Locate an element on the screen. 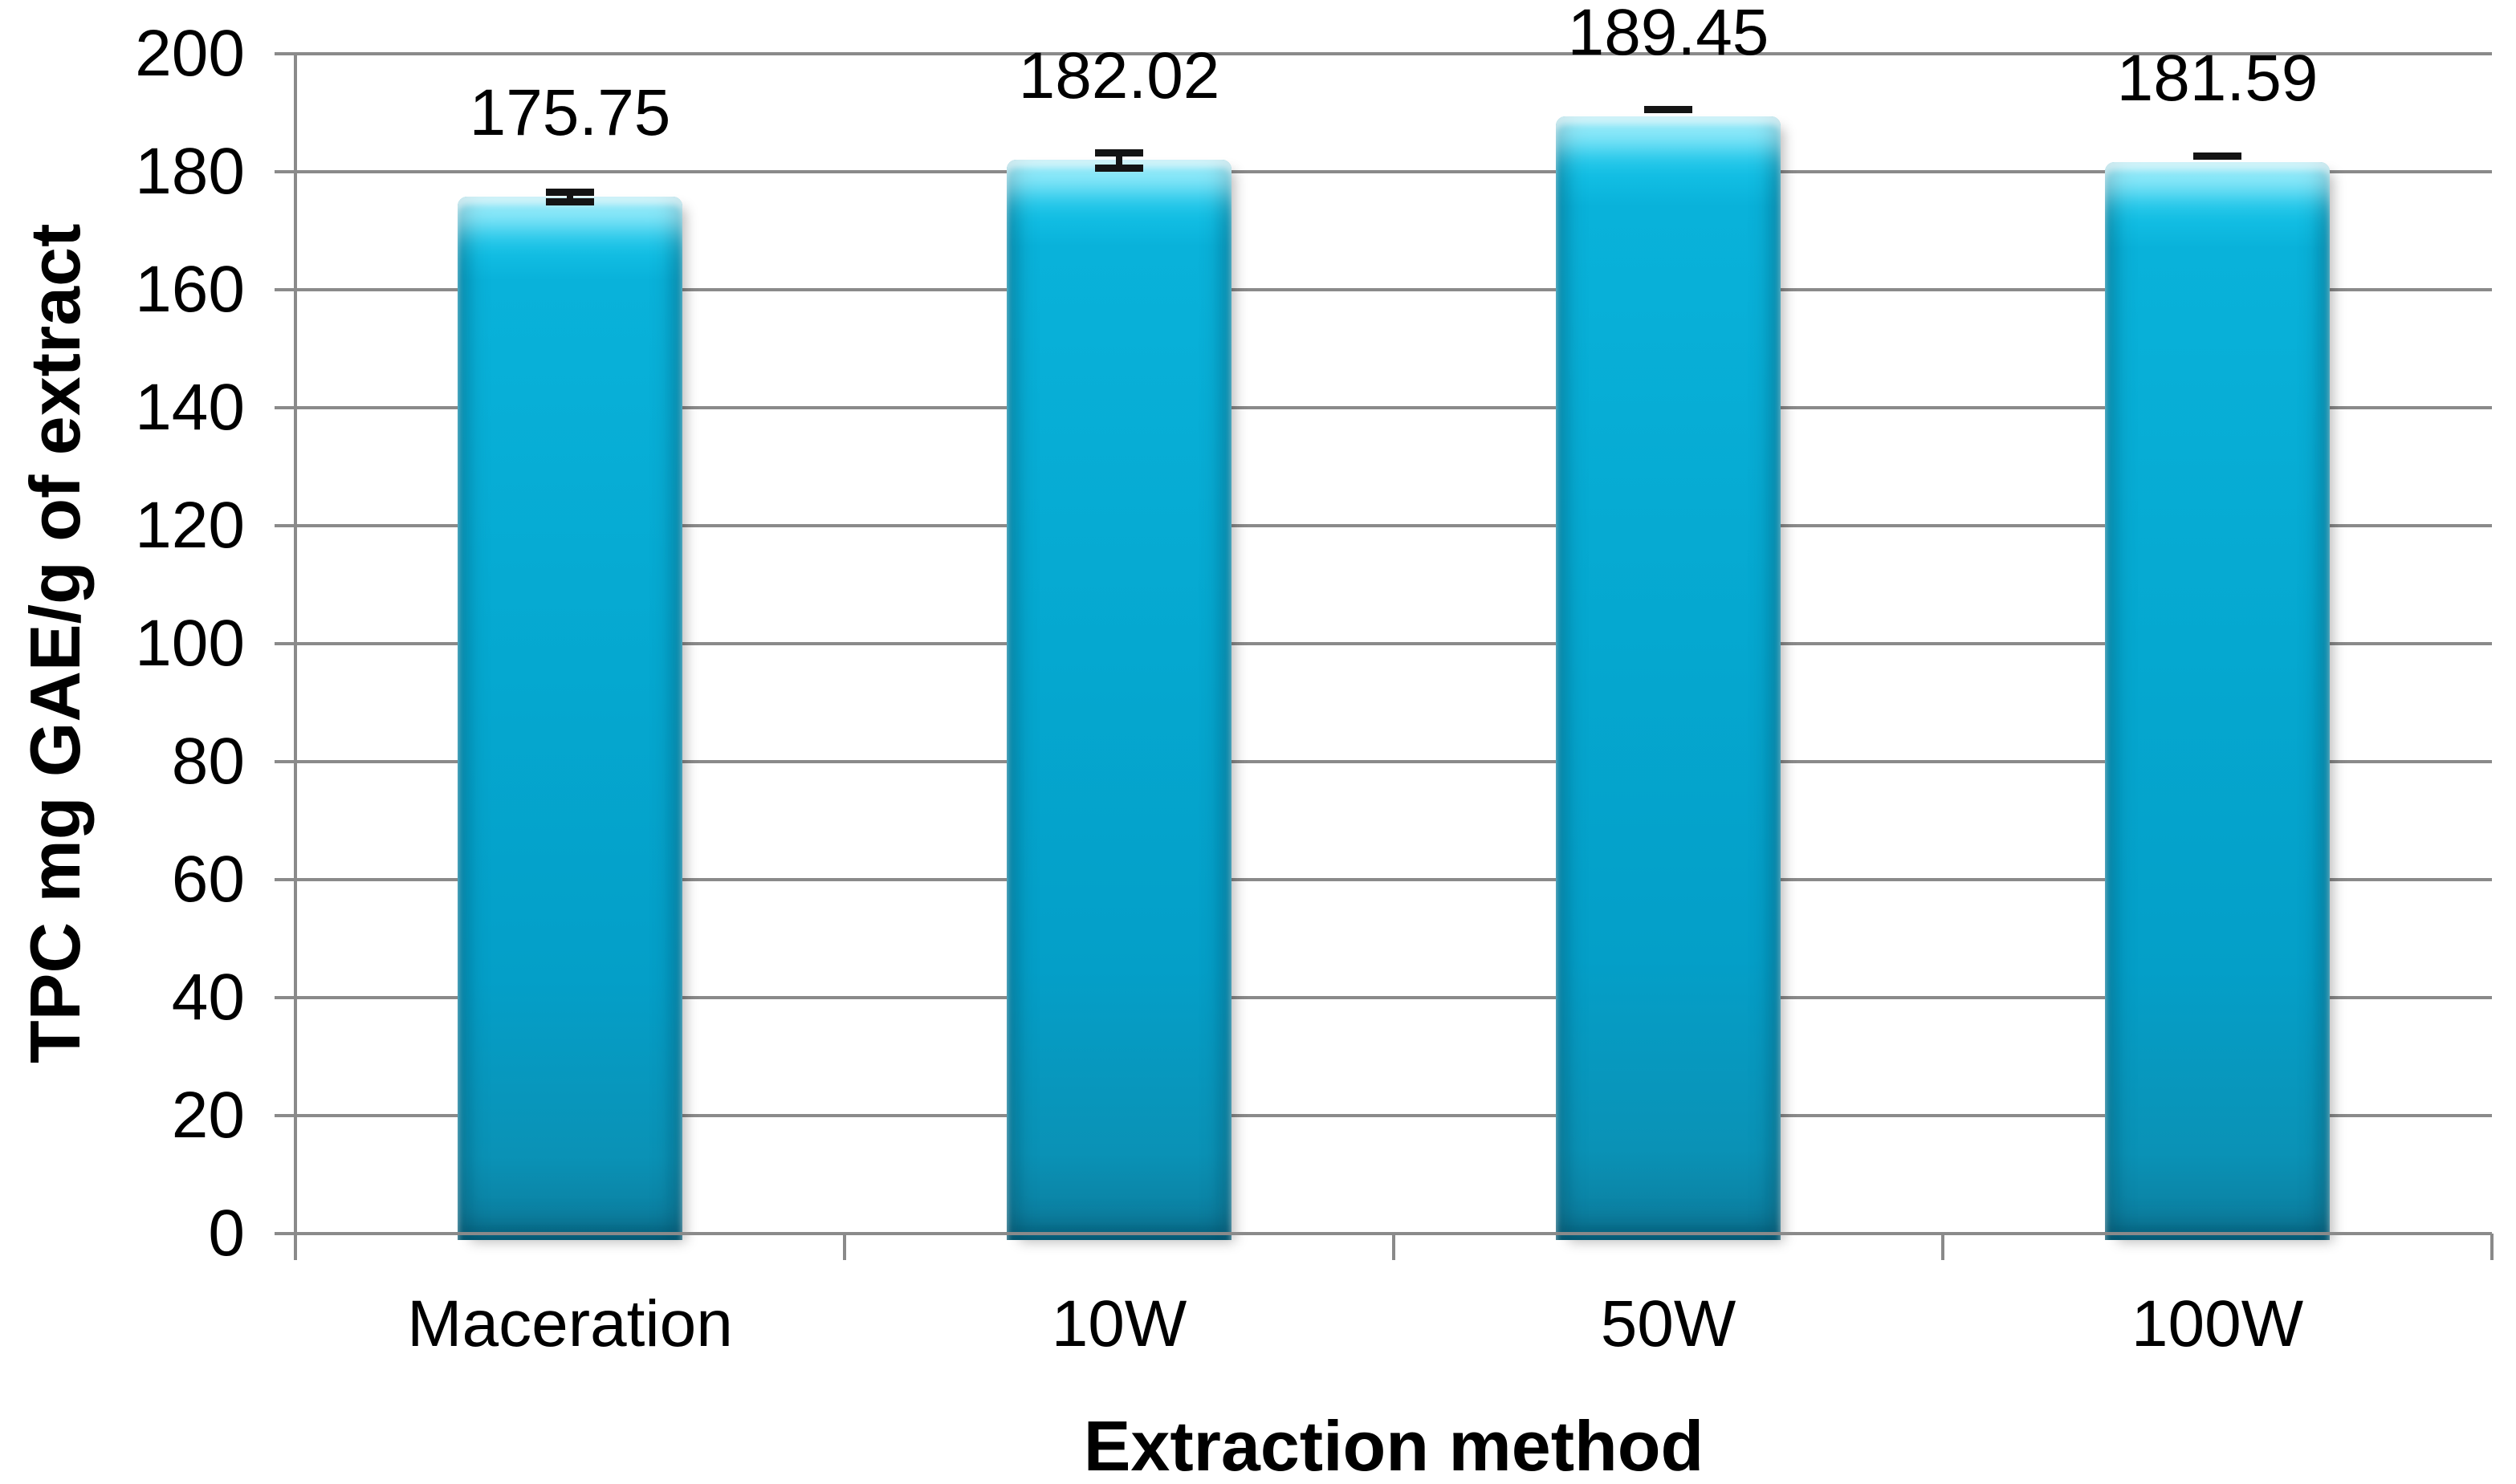 The height and width of the screenshot is (1484, 2516). y-tick-label: 200 is located at coordinates (190, 53).